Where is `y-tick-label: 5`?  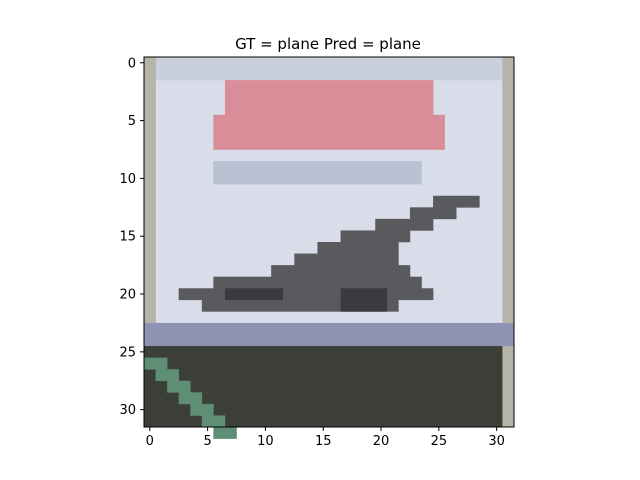
y-tick-label: 5 is located at coordinates (132, 121).